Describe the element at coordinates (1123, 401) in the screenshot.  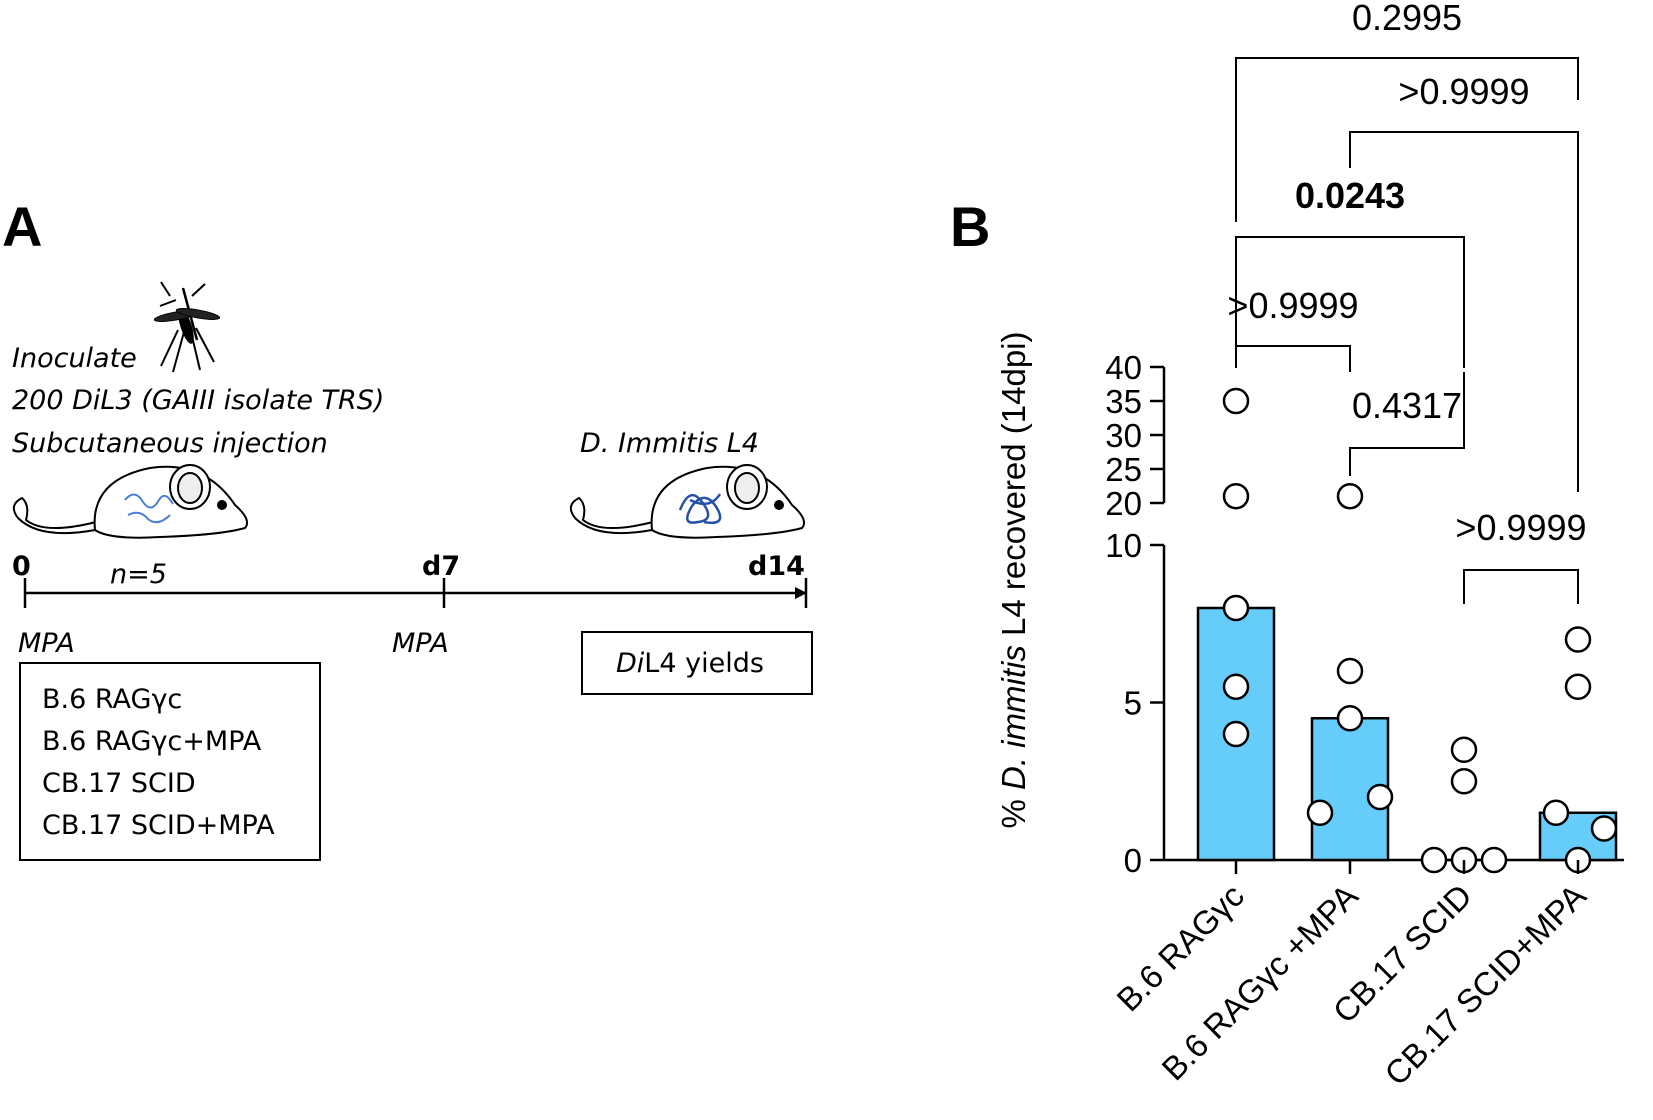
I see `y-tick-label: 35` at that location.